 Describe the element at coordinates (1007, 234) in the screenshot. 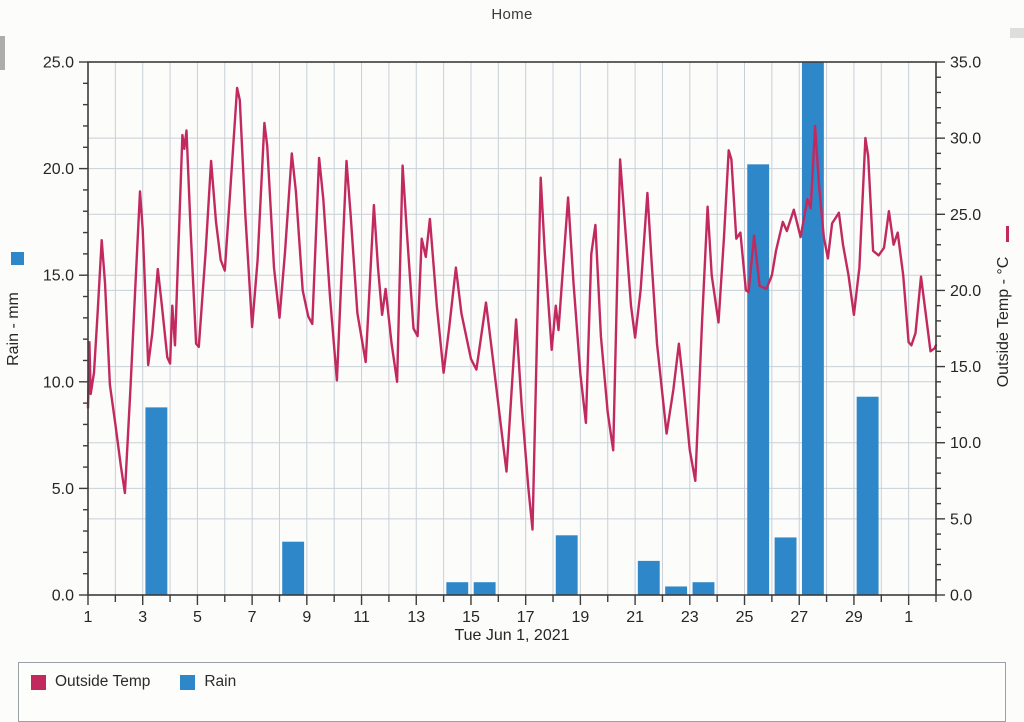

I see `temp-axis-marker-icon` at that location.